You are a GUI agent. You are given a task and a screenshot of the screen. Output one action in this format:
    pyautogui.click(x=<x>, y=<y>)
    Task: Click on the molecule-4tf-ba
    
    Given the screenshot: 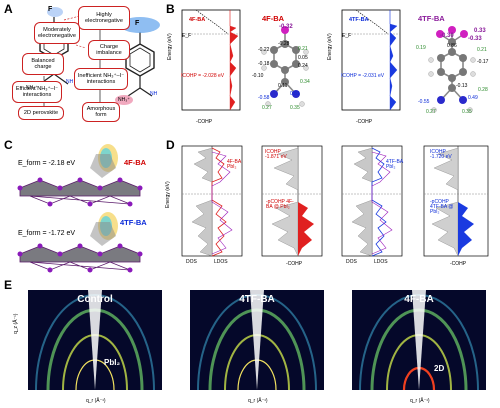 What is the action you would take?
    pyautogui.click(x=452, y=69)
    